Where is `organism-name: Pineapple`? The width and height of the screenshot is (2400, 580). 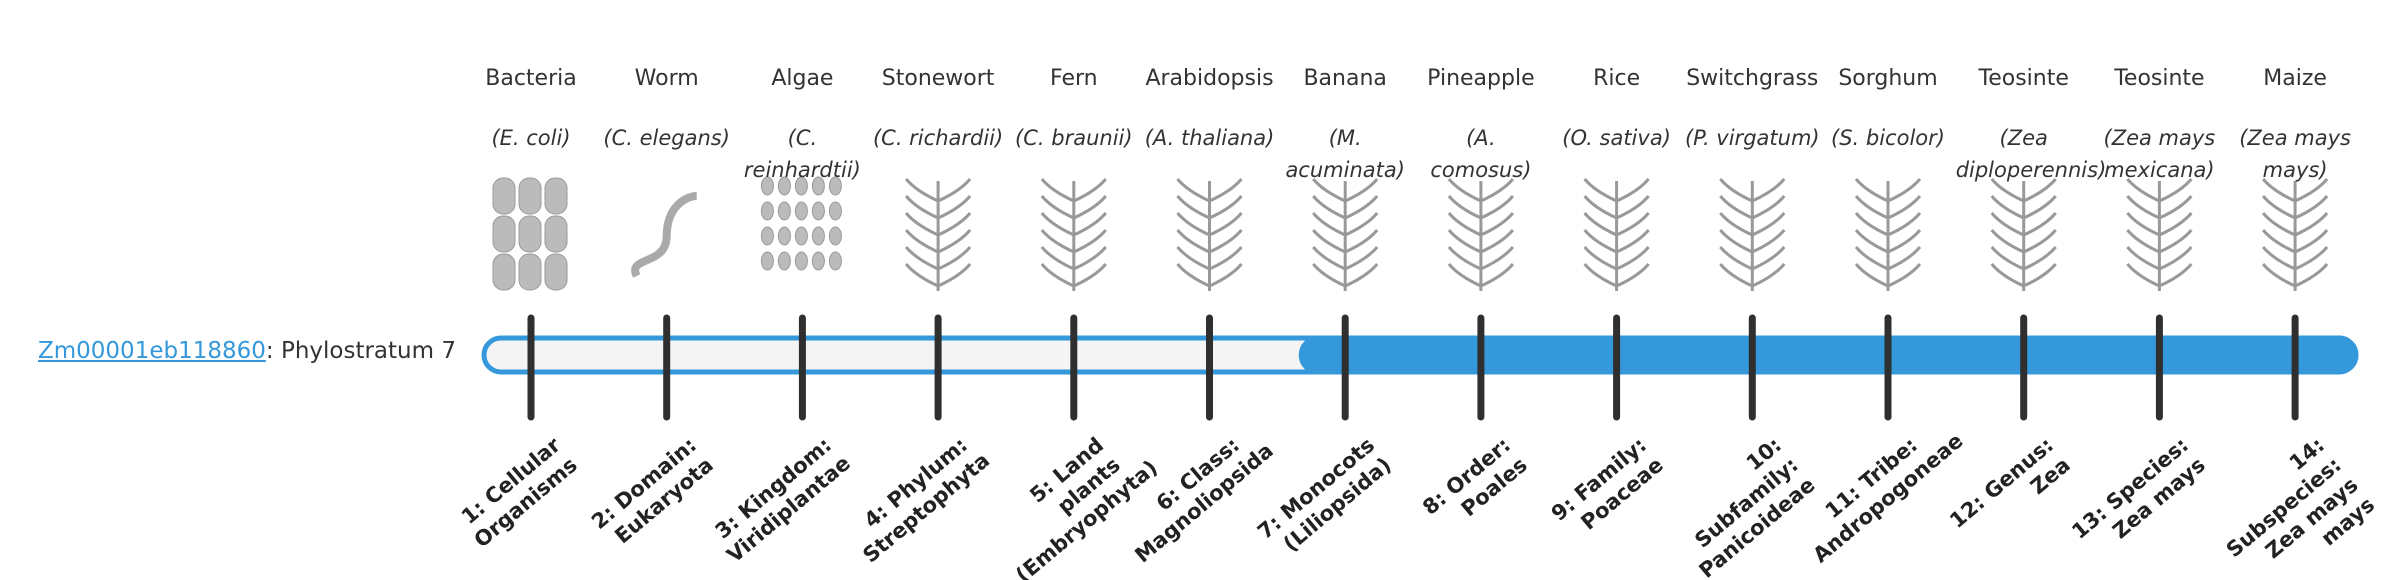 organism-name: Pineapple is located at coordinates (1481, 78).